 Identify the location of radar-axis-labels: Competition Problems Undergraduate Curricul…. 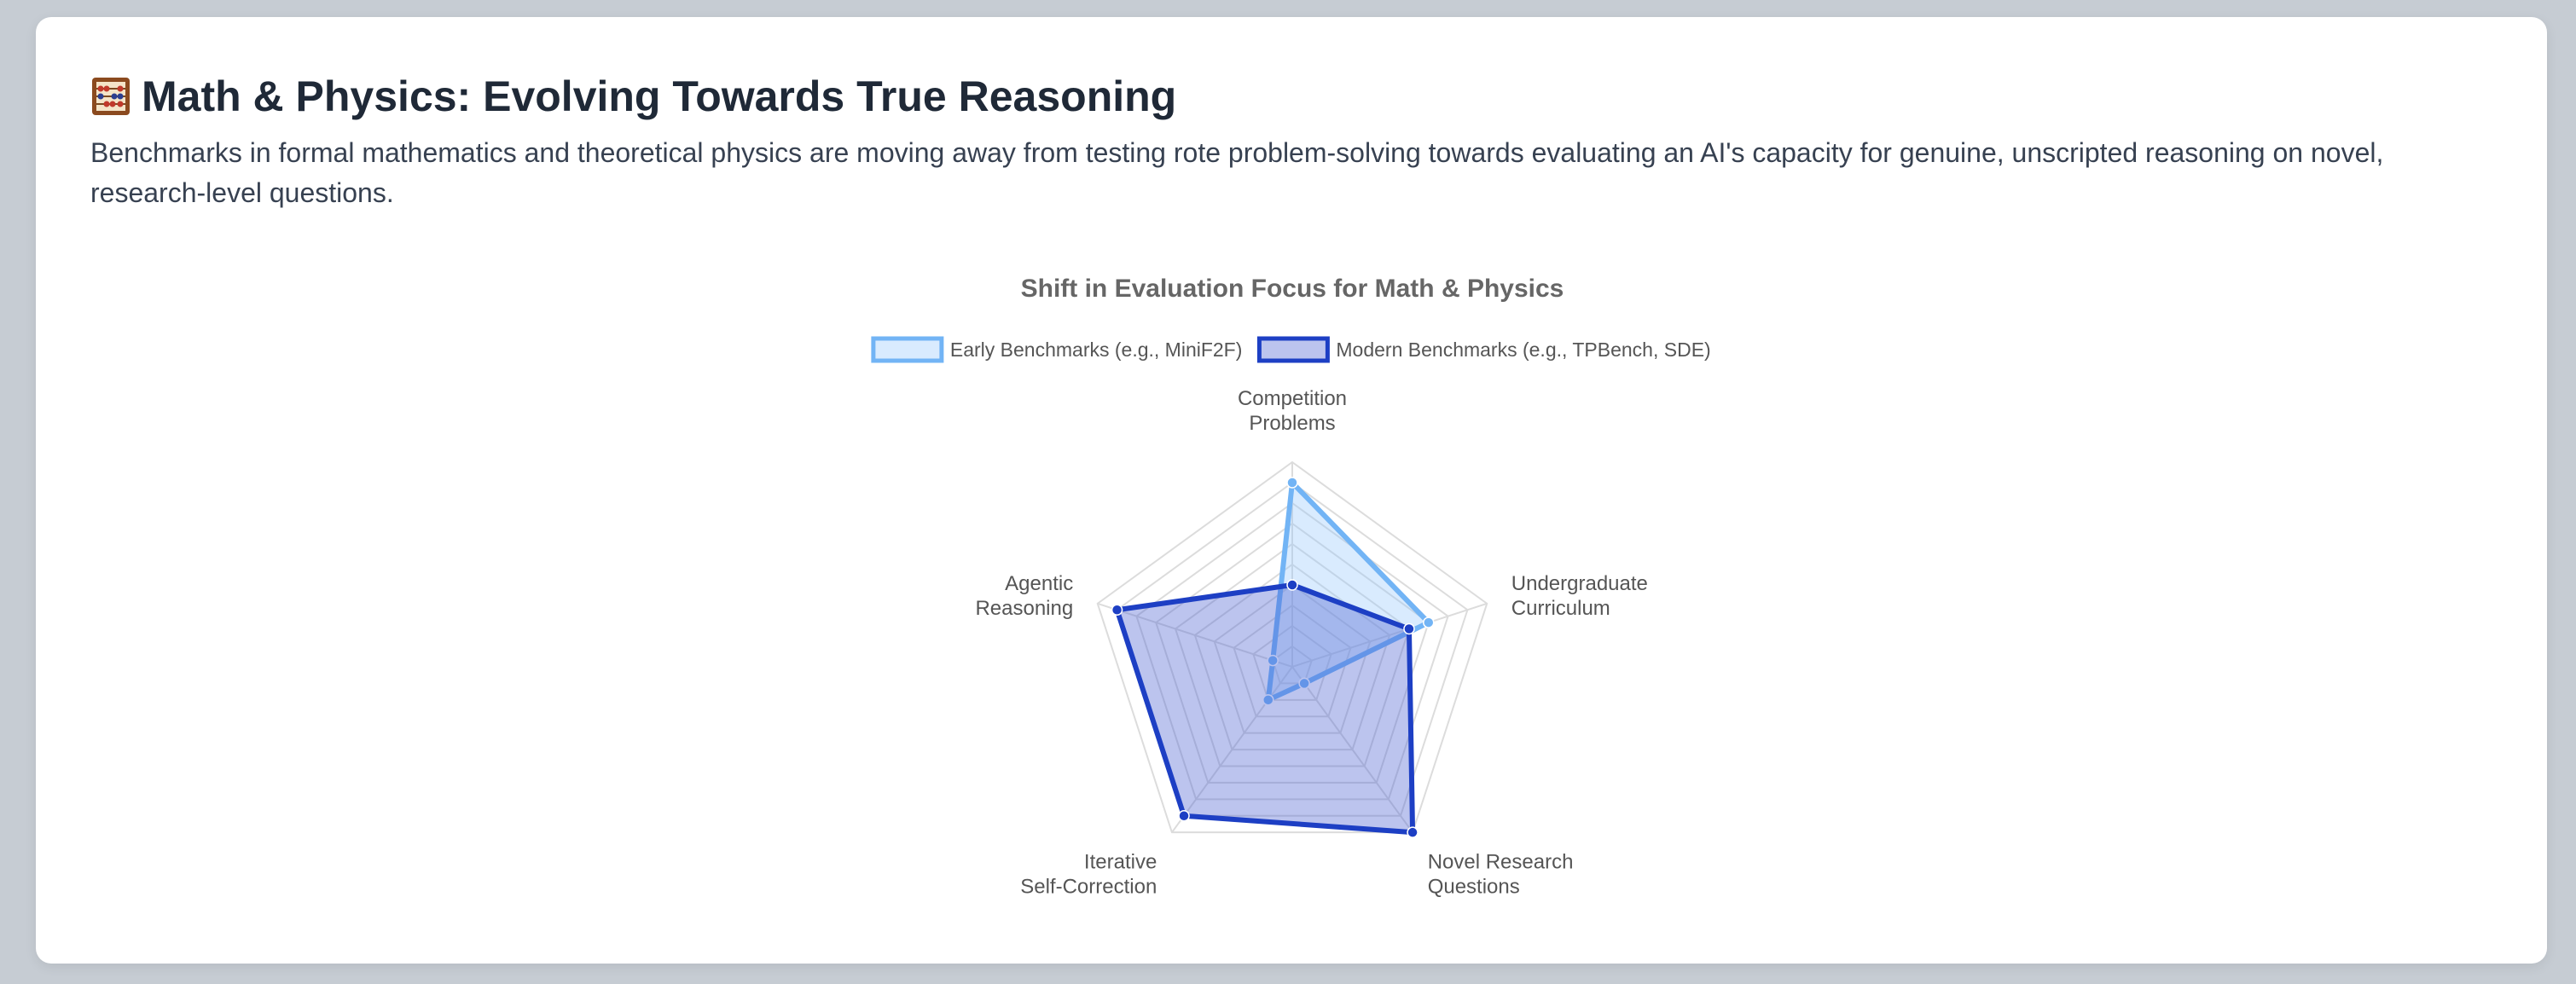
(1311, 642).